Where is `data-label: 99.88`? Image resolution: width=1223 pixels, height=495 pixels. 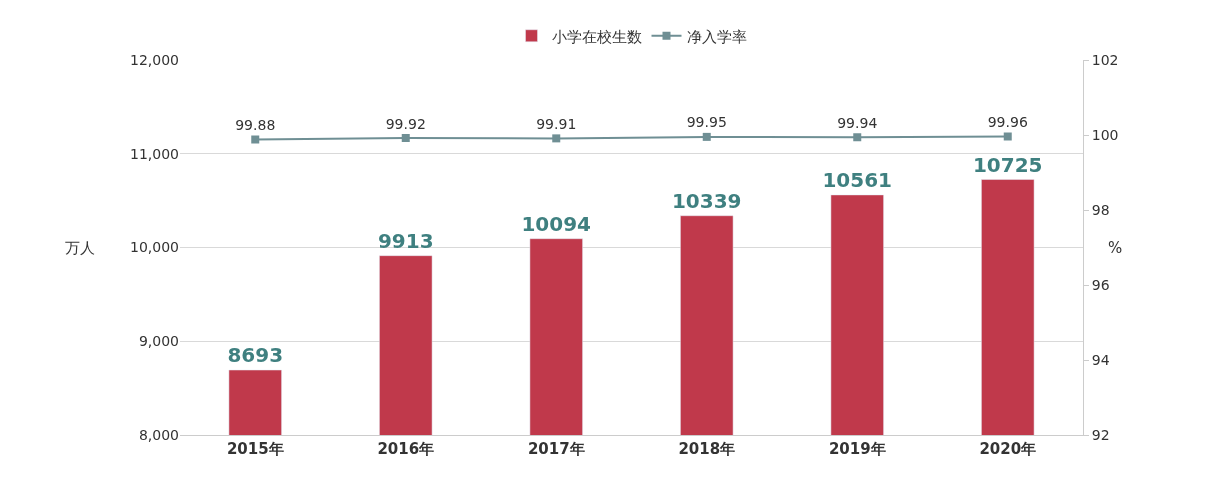
data-label: 99.88 is located at coordinates (255, 125).